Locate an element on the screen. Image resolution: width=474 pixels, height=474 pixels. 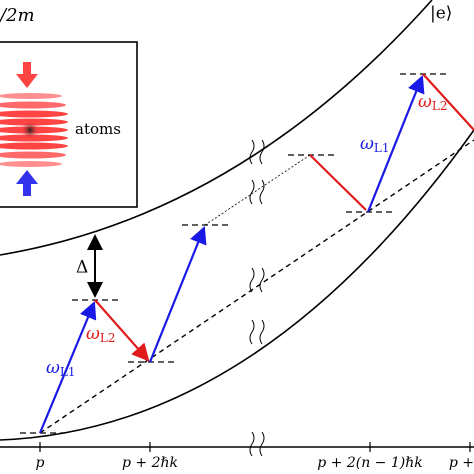
axis-breaks is located at coordinates (257, 298).